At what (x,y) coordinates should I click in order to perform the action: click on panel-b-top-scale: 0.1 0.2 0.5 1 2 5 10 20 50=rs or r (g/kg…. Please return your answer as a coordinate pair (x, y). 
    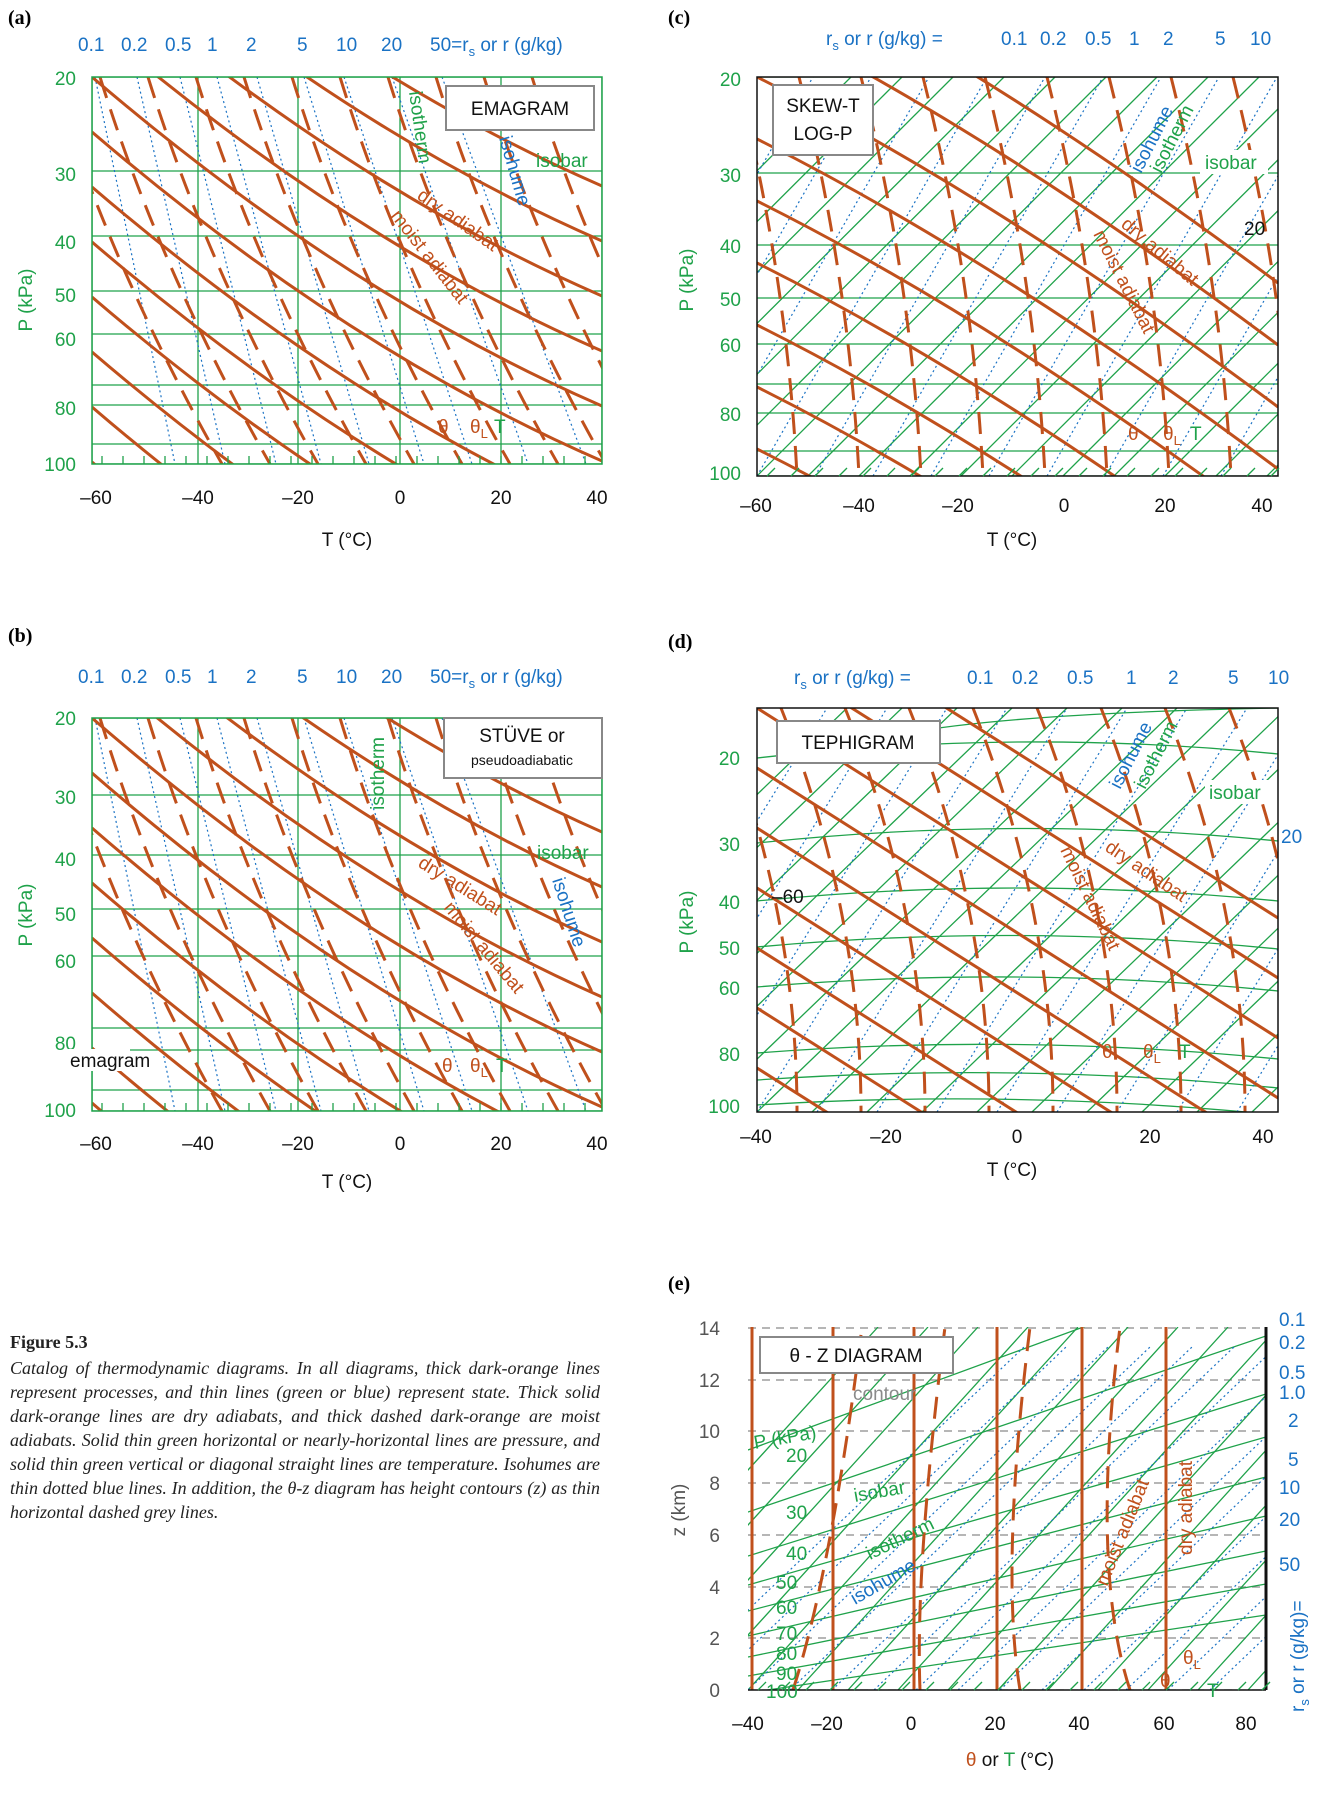
    Looking at the image, I should click on (320, 679).